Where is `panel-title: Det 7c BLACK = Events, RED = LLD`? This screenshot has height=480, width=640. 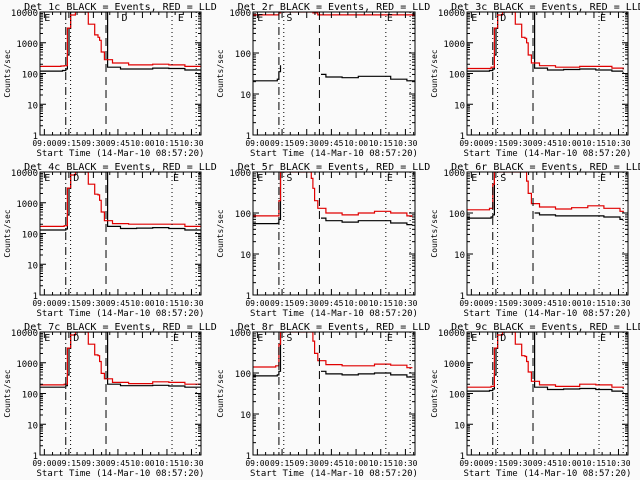 panel-title: Det 7c BLACK = Events, RED = LLD is located at coordinates (120, 327).